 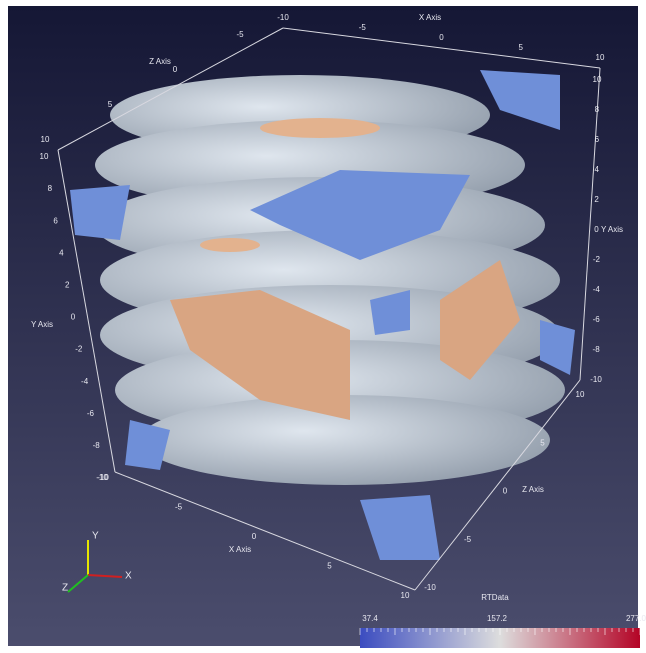 What do you see at coordinates (95, 536) in the screenshot?
I see `orientation-y: Y` at bounding box center [95, 536].